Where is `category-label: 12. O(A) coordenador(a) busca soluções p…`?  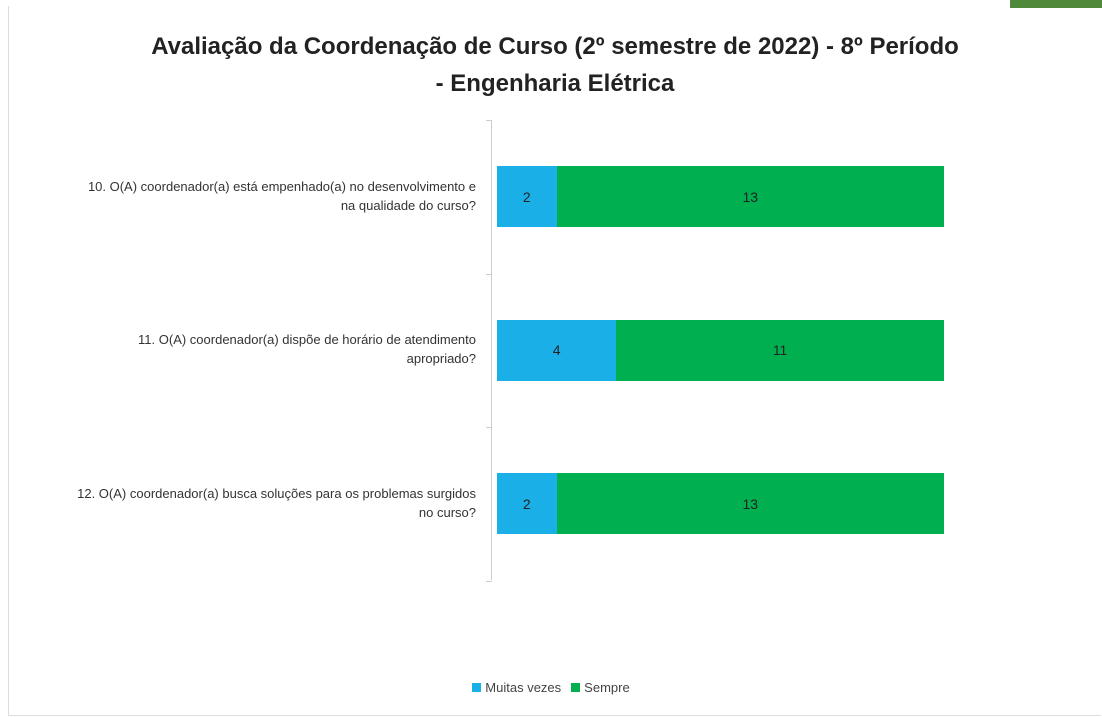
category-label: 12. O(A) coordenador(a) busca soluções p… is located at coordinates (276, 502).